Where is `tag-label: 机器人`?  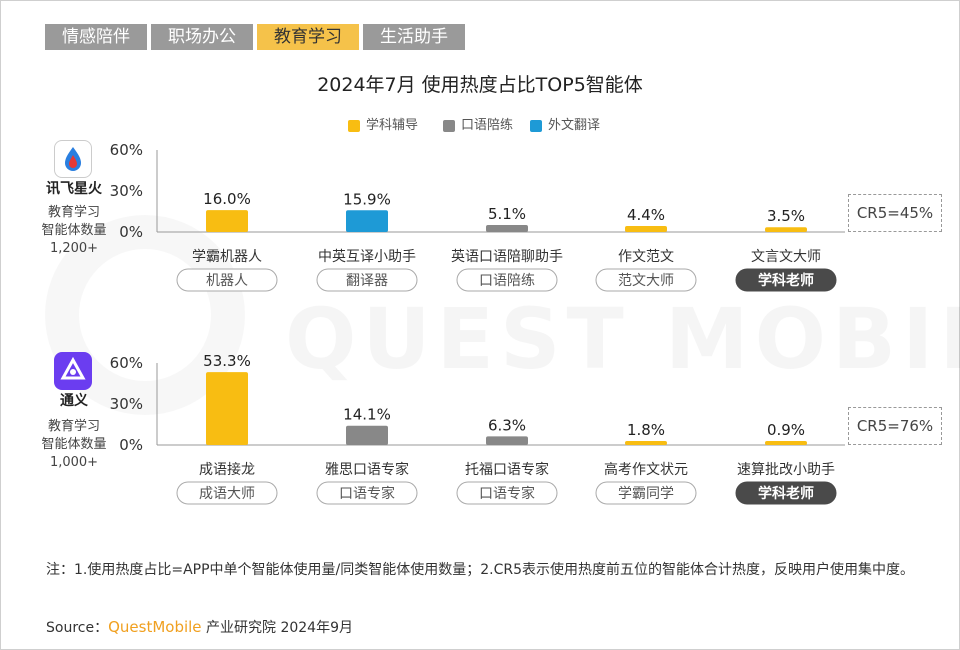 tag-label: 机器人 is located at coordinates (227, 281).